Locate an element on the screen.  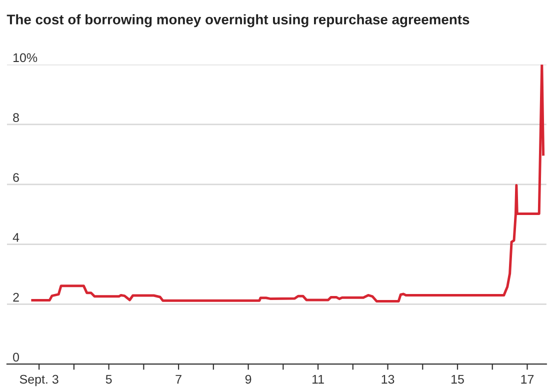
chart-title: The cost of borrowing money overnight using repurchase agreements is located at coordinates (238, 21).